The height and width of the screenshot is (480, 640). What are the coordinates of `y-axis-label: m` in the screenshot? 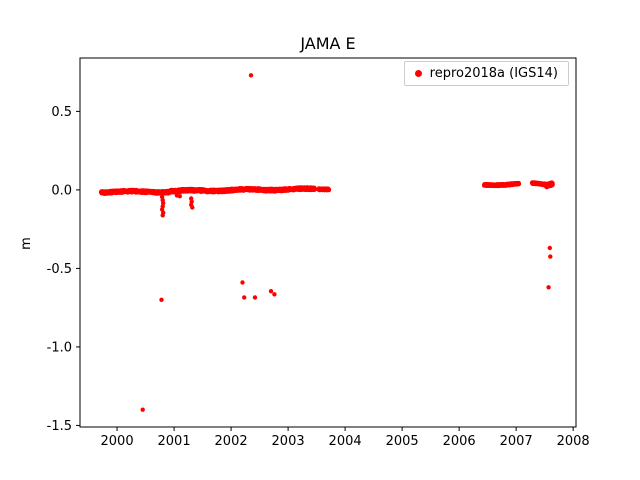 It's located at (26, 243).